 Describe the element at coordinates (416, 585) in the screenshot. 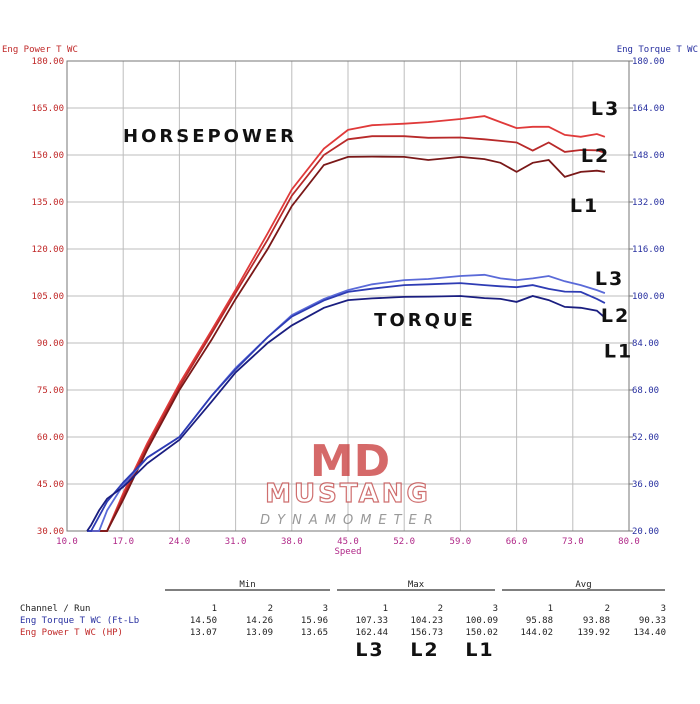

I see `group-header: Max` at that location.